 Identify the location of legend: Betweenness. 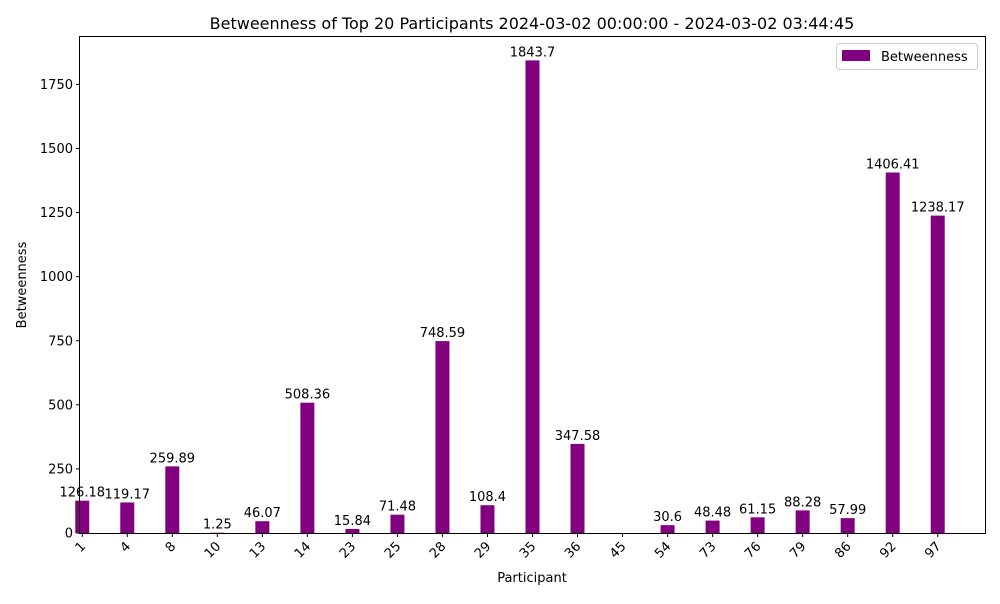
(907, 57).